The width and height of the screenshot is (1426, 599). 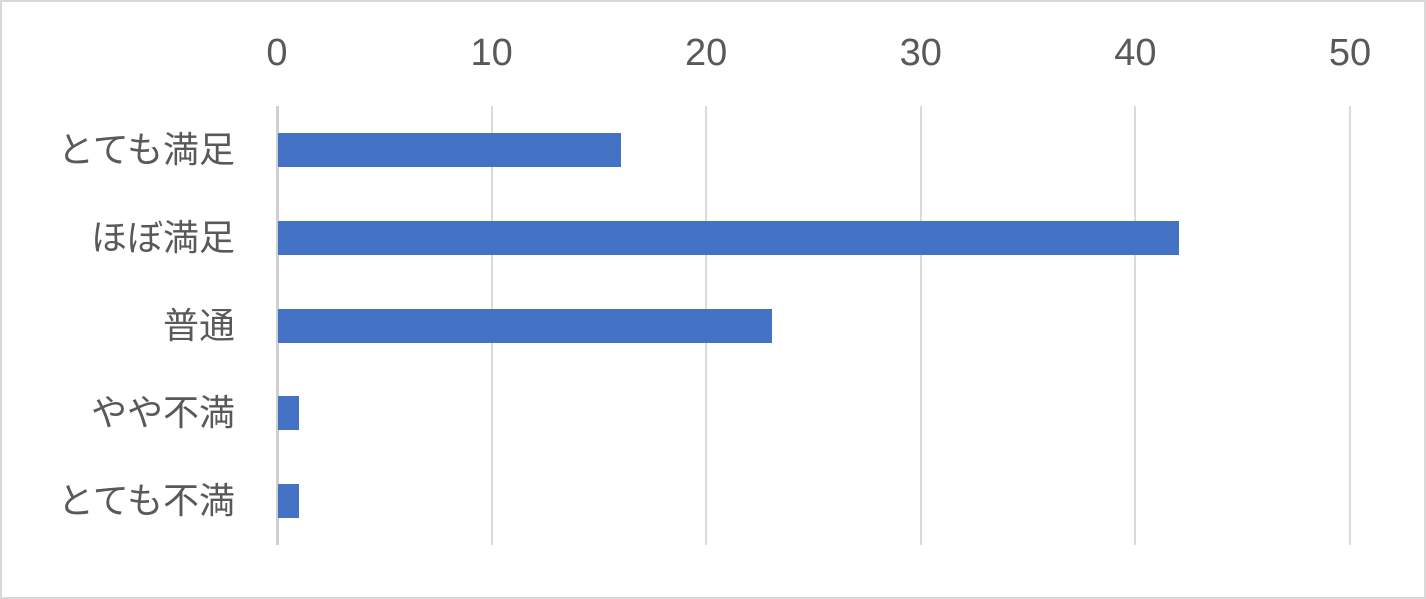 I want to click on x-tick-label-10: 10, so click(x=491, y=53).